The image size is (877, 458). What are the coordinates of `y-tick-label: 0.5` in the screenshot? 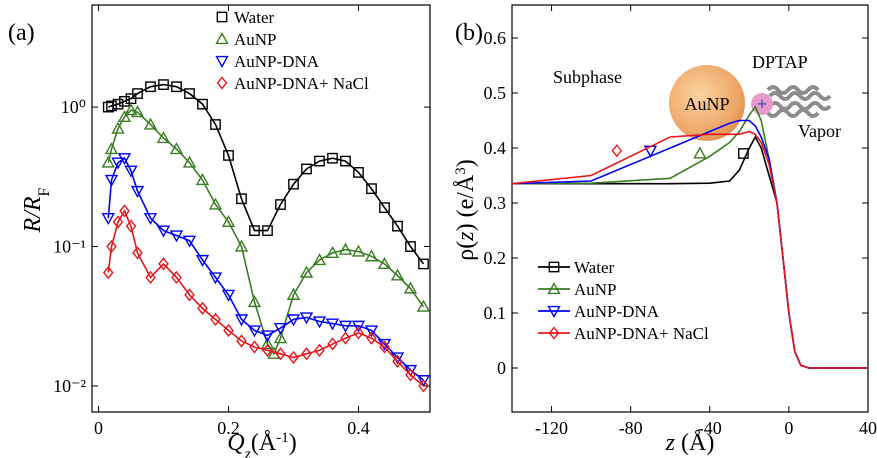 It's located at (495, 93).